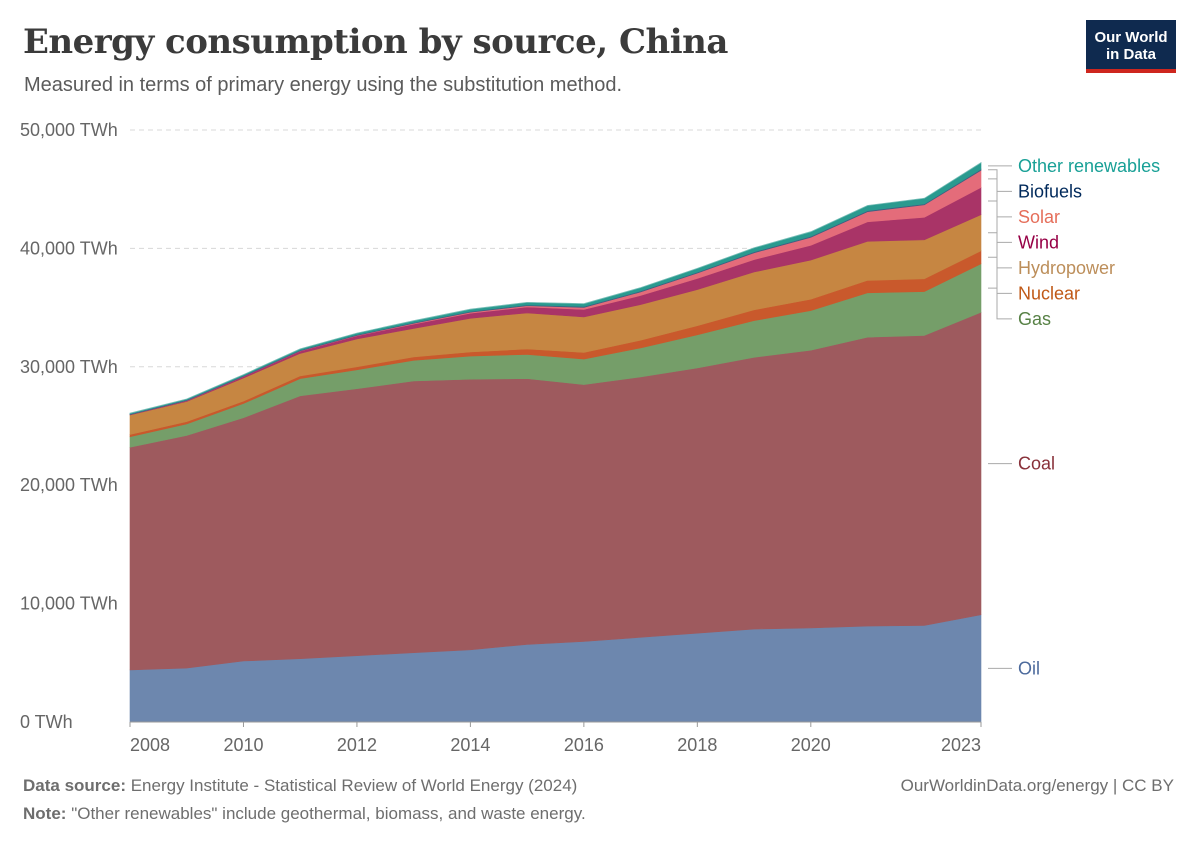 This screenshot has width=1200, height=847. What do you see at coordinates (1066, 268) in the screenshot?
I see `legend-label-hydropower: Hydropower` at bounding box center [1066, 268].